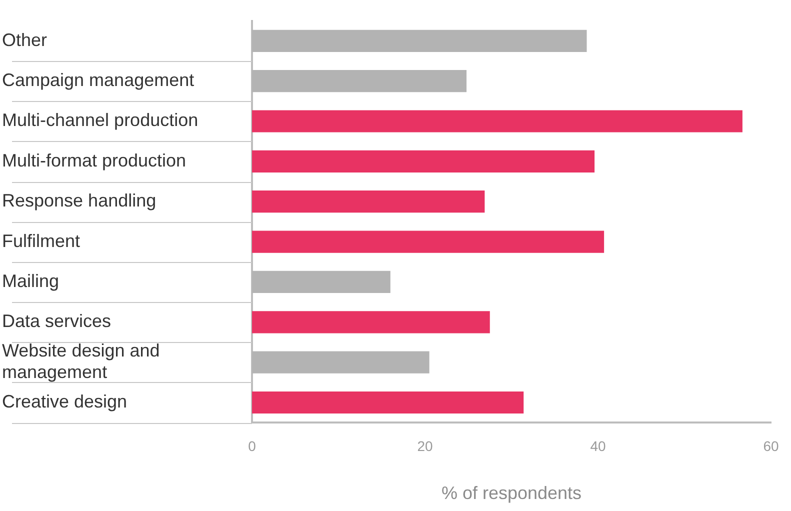 The image size is (791, 511). What do you see at coordinates (25, 40) in the screenshot?
I see `y-tick-label: Other` at bounding box center [25, 40].